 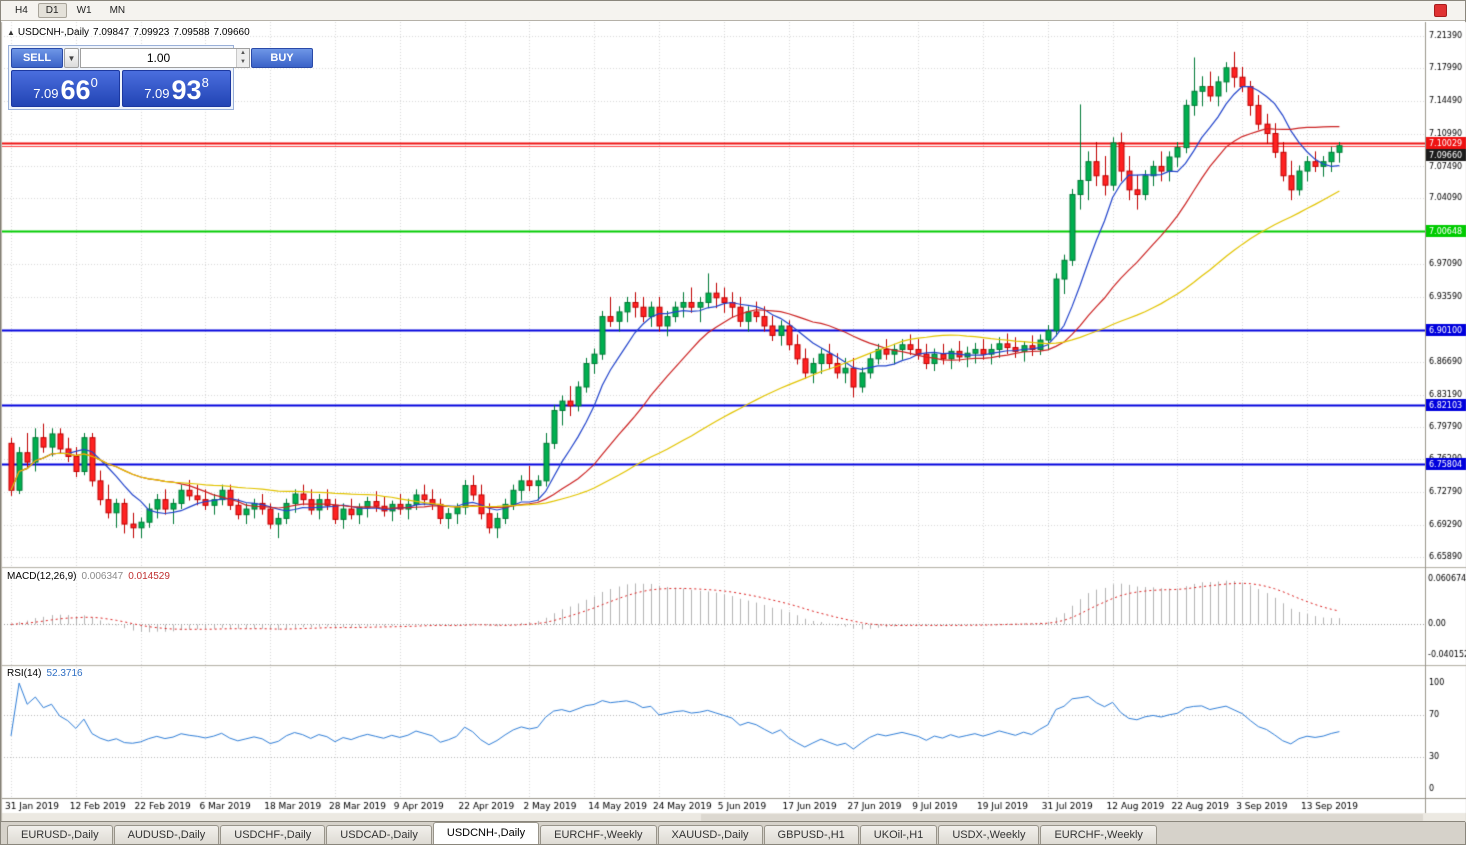 I want to click on buy-button: BUY, so click(x=282, y=58).